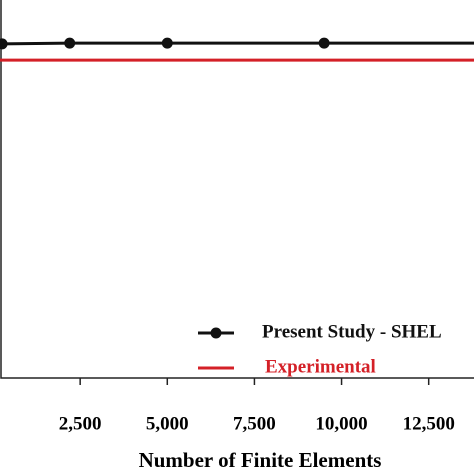  I want to click on legend-label: Present Study - SHEL, so click(352, 331).